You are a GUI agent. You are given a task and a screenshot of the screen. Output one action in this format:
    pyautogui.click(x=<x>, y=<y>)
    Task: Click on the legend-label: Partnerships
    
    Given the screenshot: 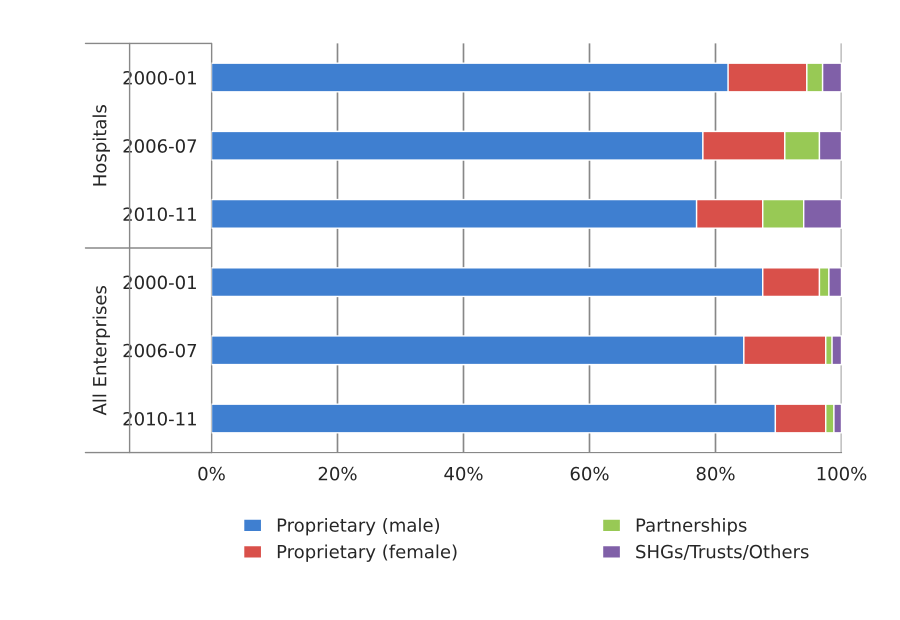 What is the action you would take?
    pyautogui.click(x=691, y=527)
    